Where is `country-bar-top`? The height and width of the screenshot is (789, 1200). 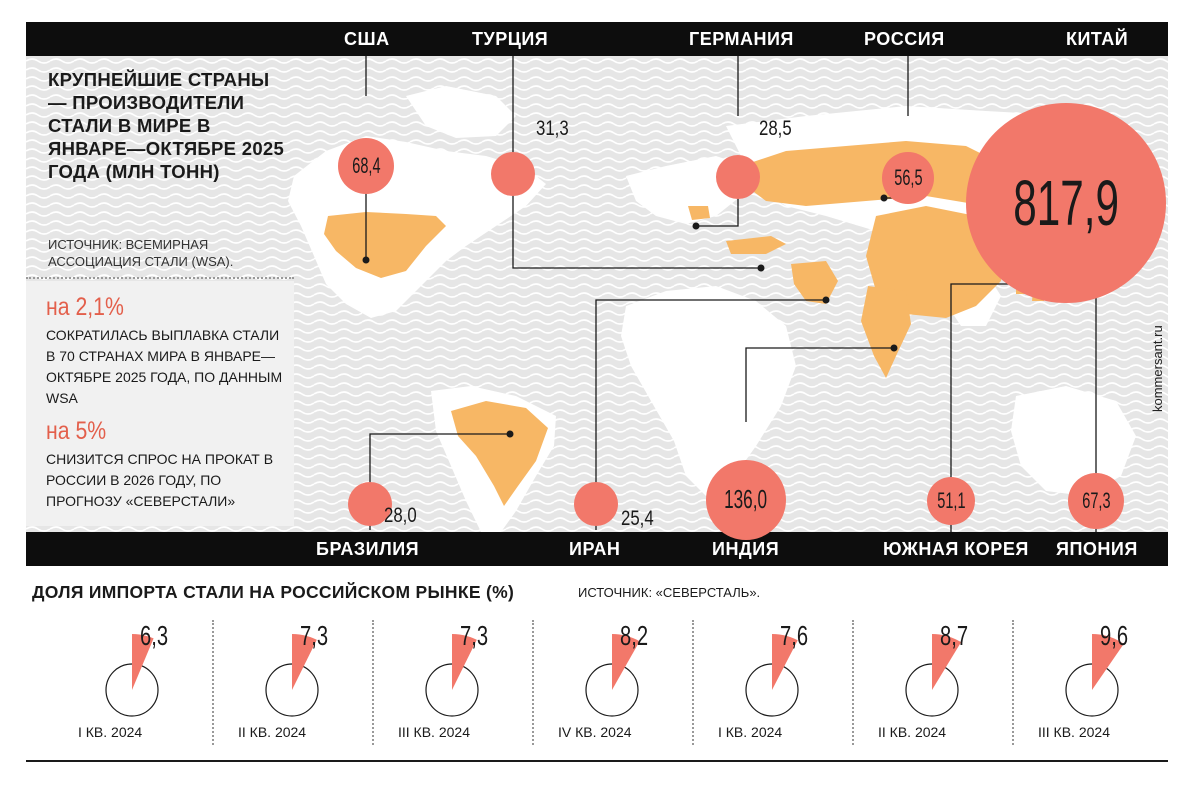
country-bar-top is located at coordinates (597, 39).